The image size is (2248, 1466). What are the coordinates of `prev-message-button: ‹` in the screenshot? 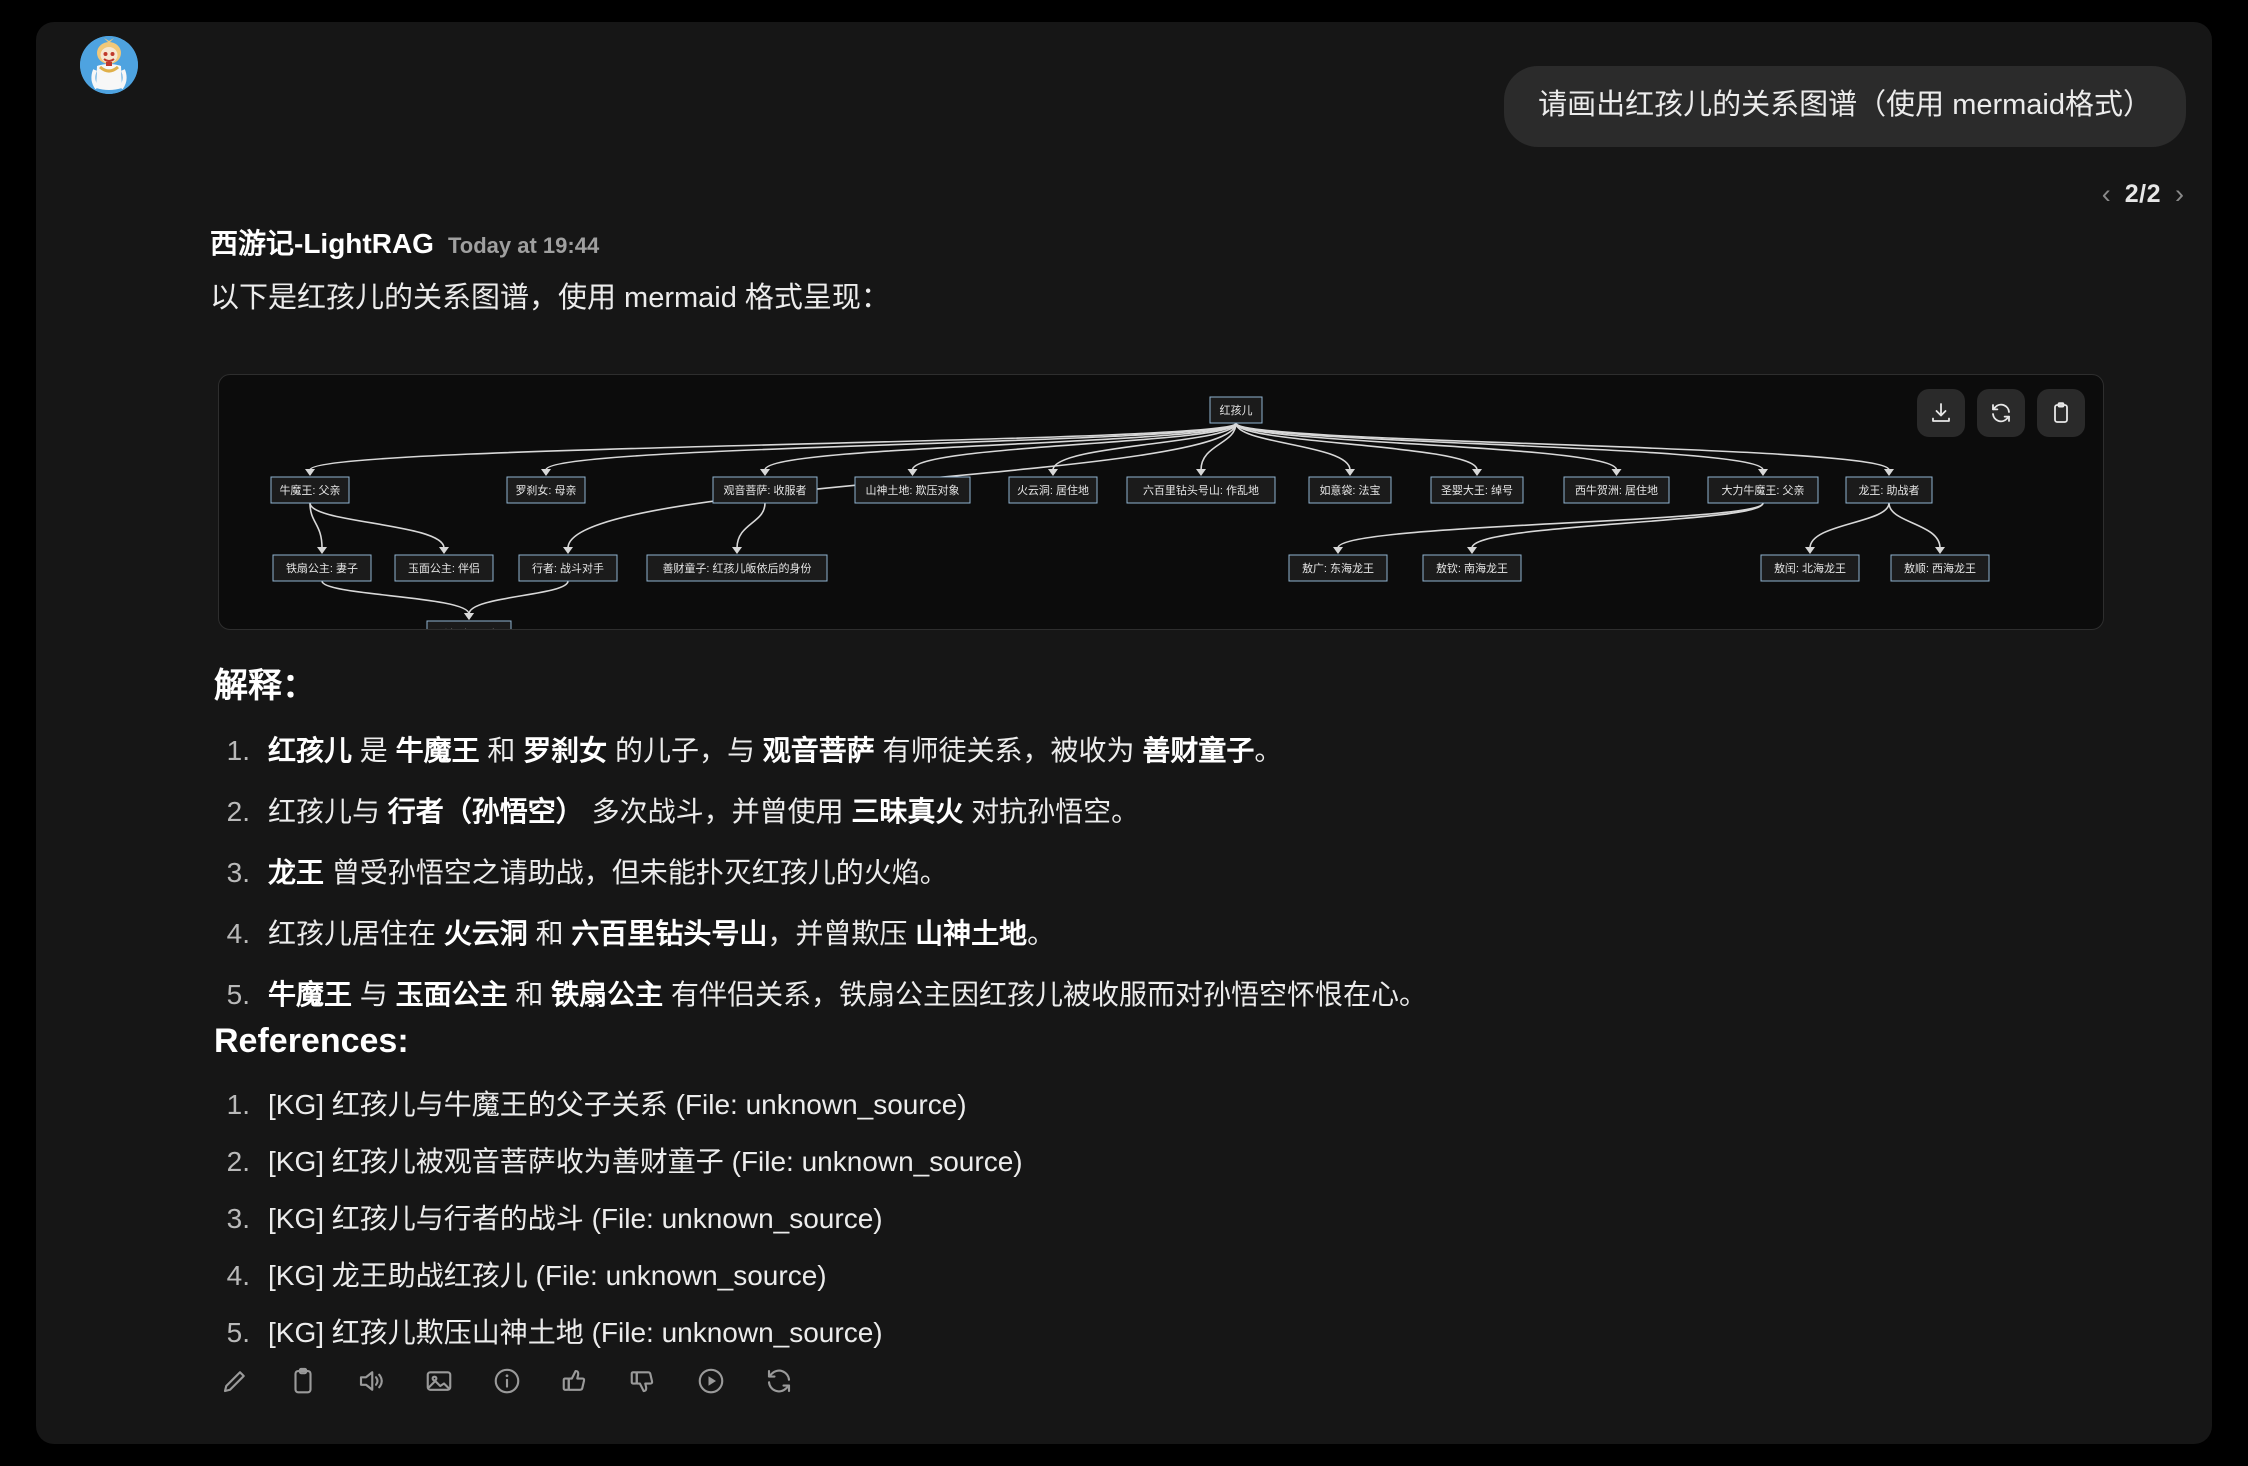 It's located at (2106, 194).